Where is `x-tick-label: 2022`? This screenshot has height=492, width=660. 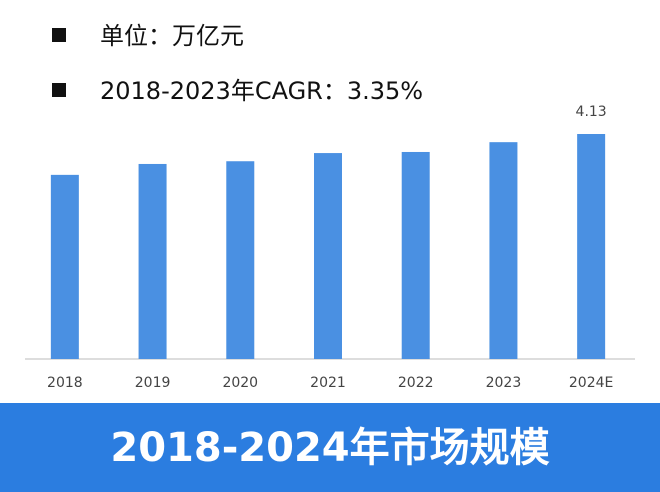
x-tick-label: 2022 is located at coordinates (416, 383).